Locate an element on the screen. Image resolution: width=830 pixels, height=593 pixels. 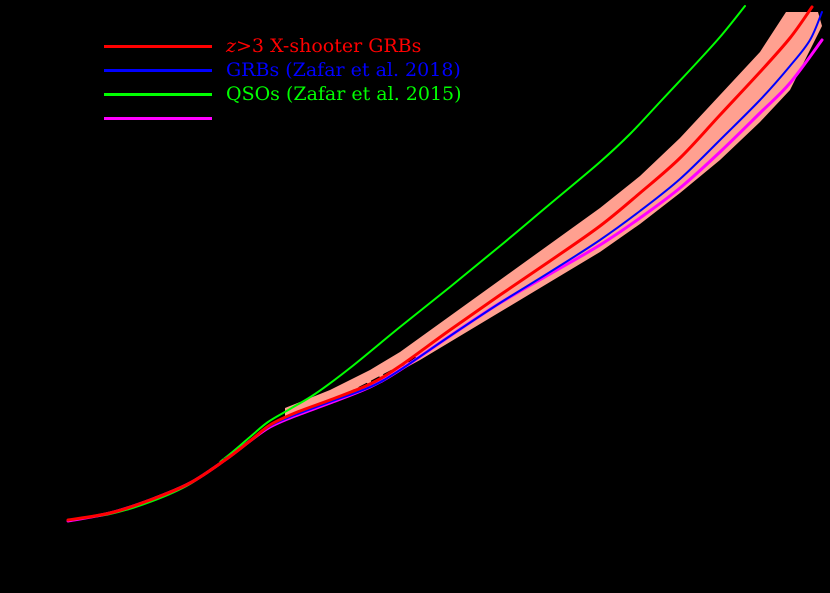
legend-swatch-blue is located at coordinates (158, 70).